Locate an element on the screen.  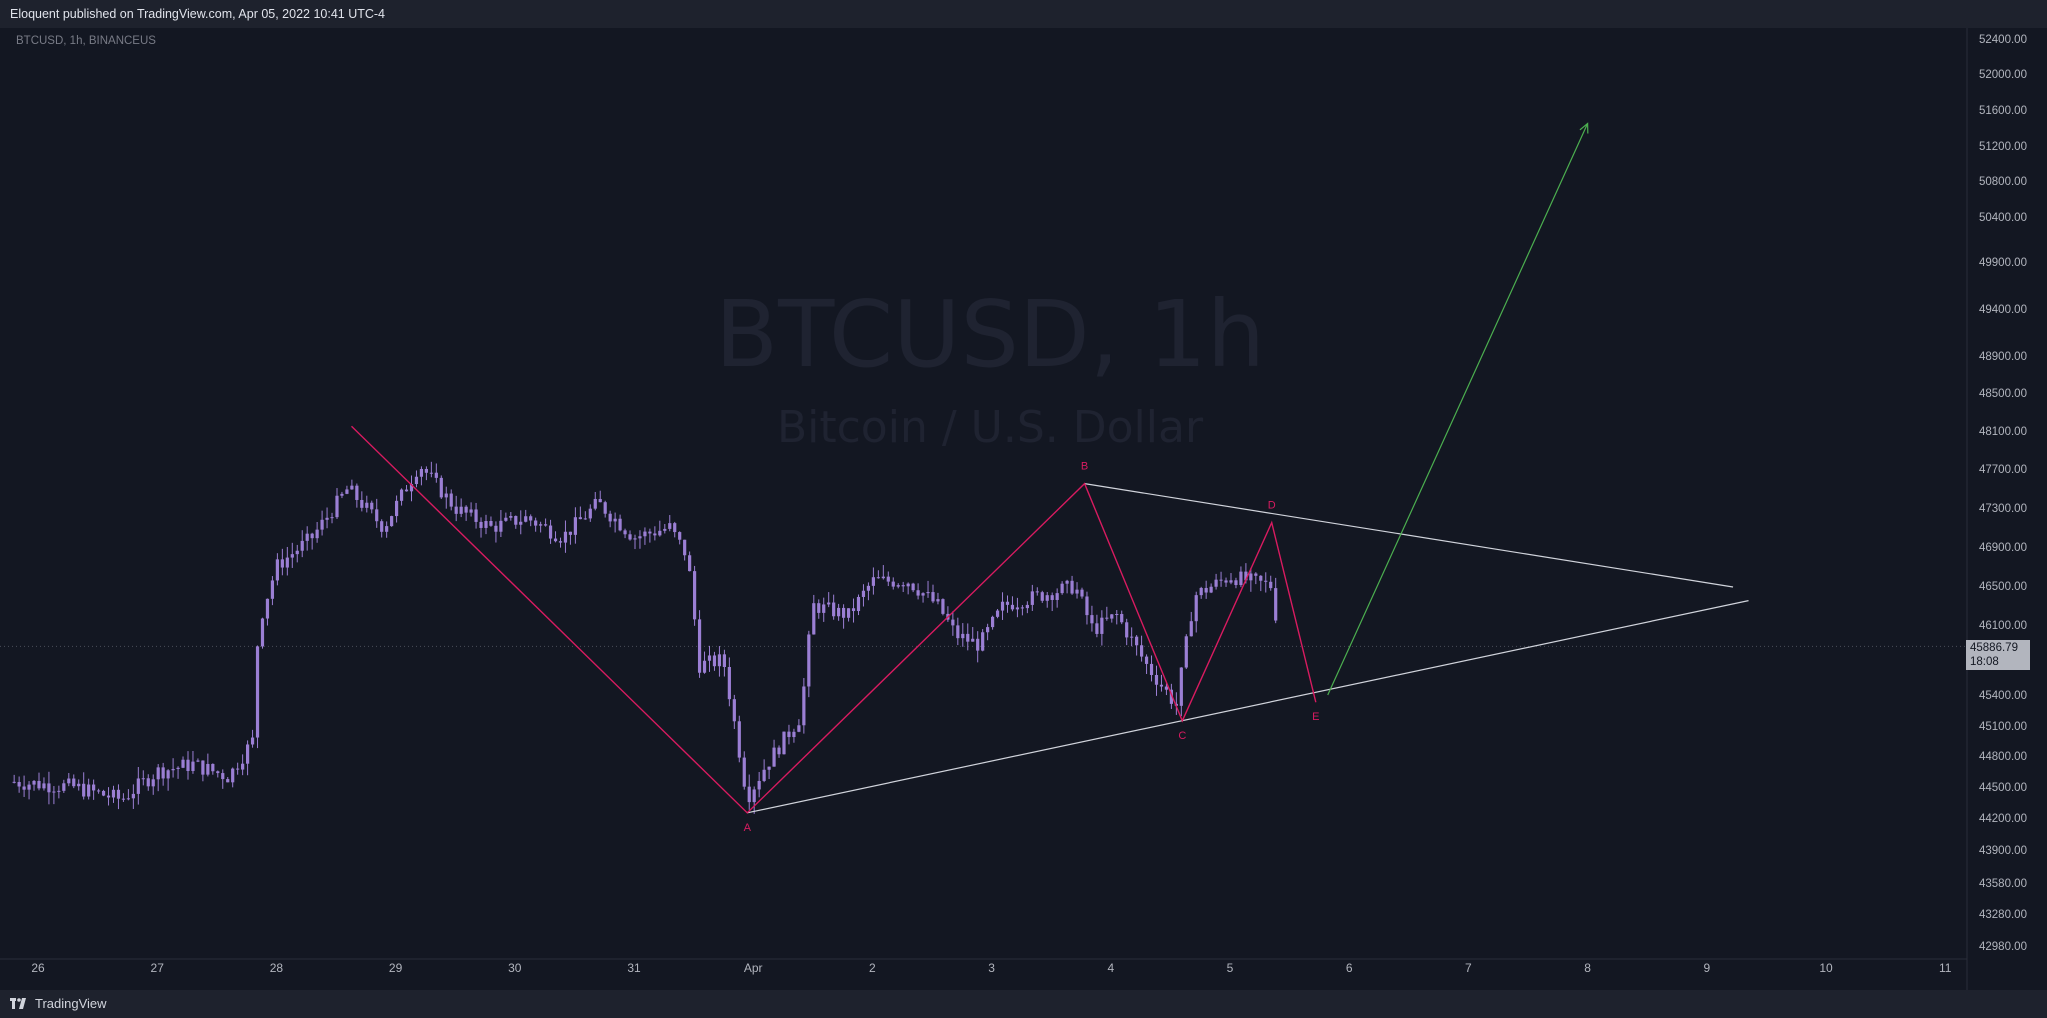
tradingview-logo-icon is located at coordinates (18, 1003).